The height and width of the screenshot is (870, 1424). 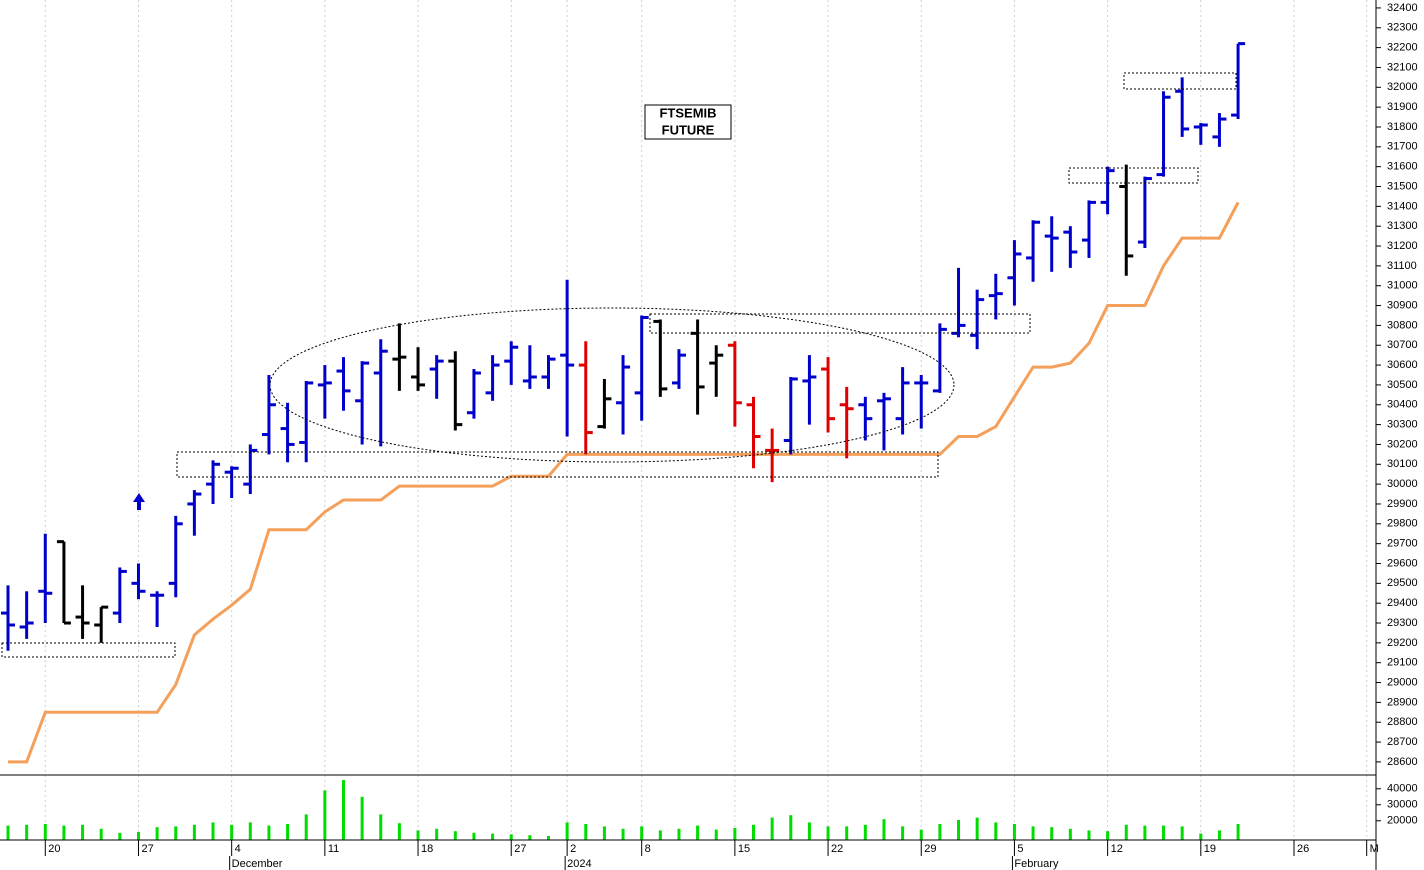 What do you see at coordinates (1402, 702) in the screenshot?
I see `y-tick-label: 28900` at bounding box center [1402, 702].